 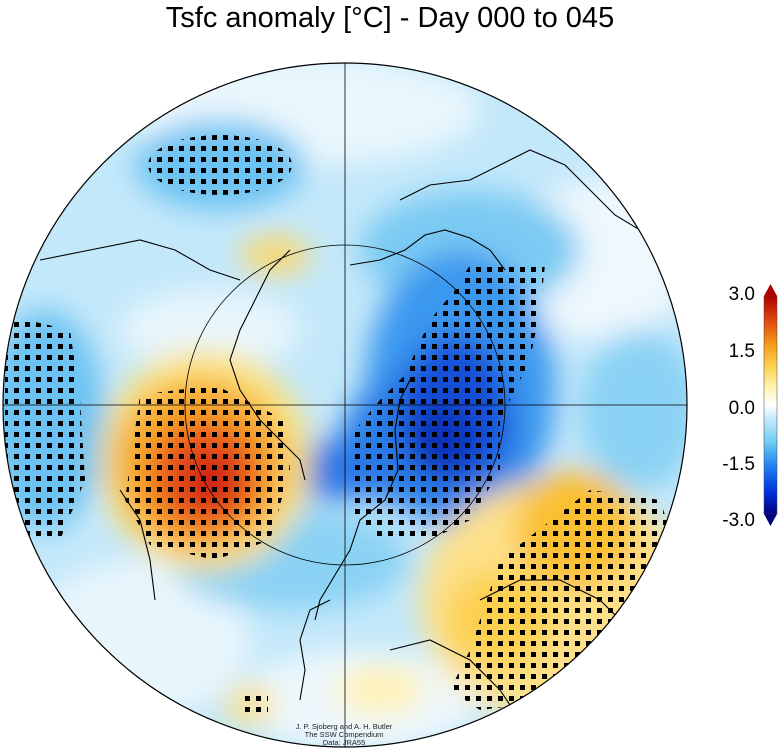 What do you see at coordinates (741, 294) in the screenshot?
I see `colorbar-tick-3: 3.0` at bounding box center [741, 294].